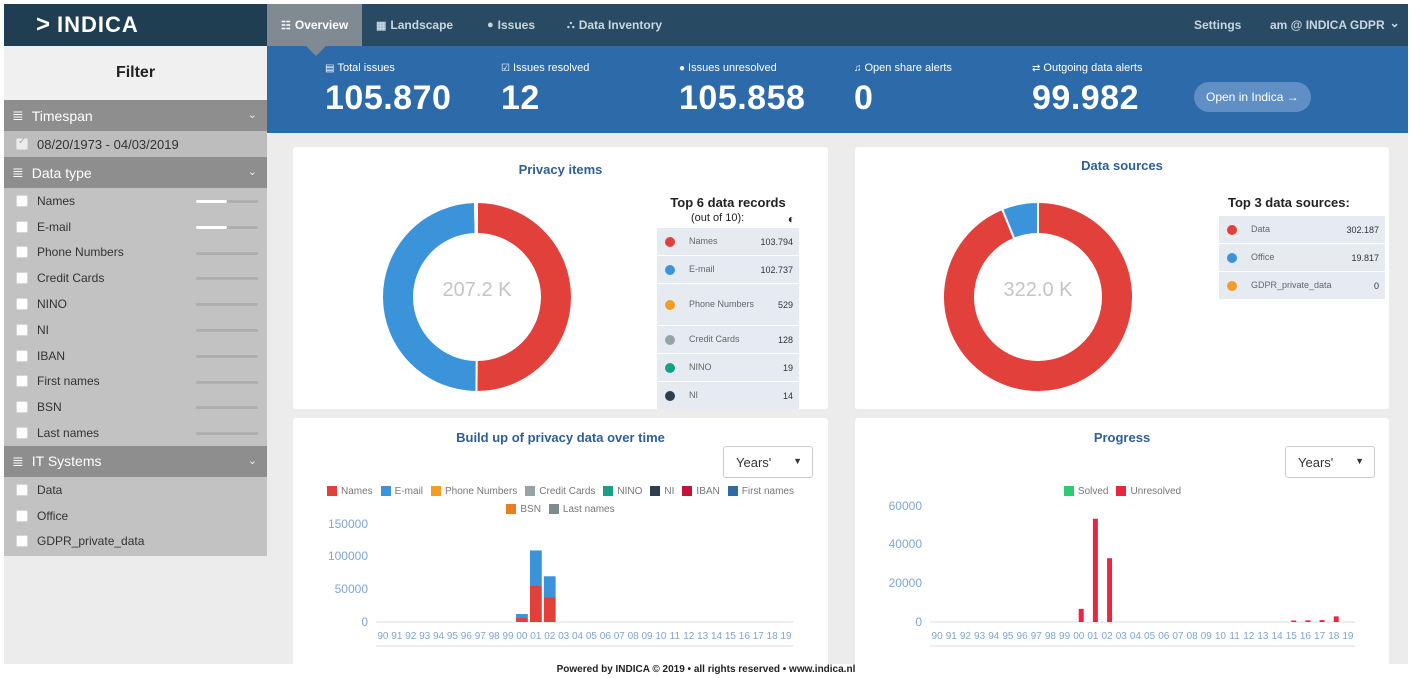 The width and height of the screenshot is (1412, 678). What do you see at coordinates (564, 636) in the screenshot?
I see `x-tick-label: 03` at bounding box center [564, 636].